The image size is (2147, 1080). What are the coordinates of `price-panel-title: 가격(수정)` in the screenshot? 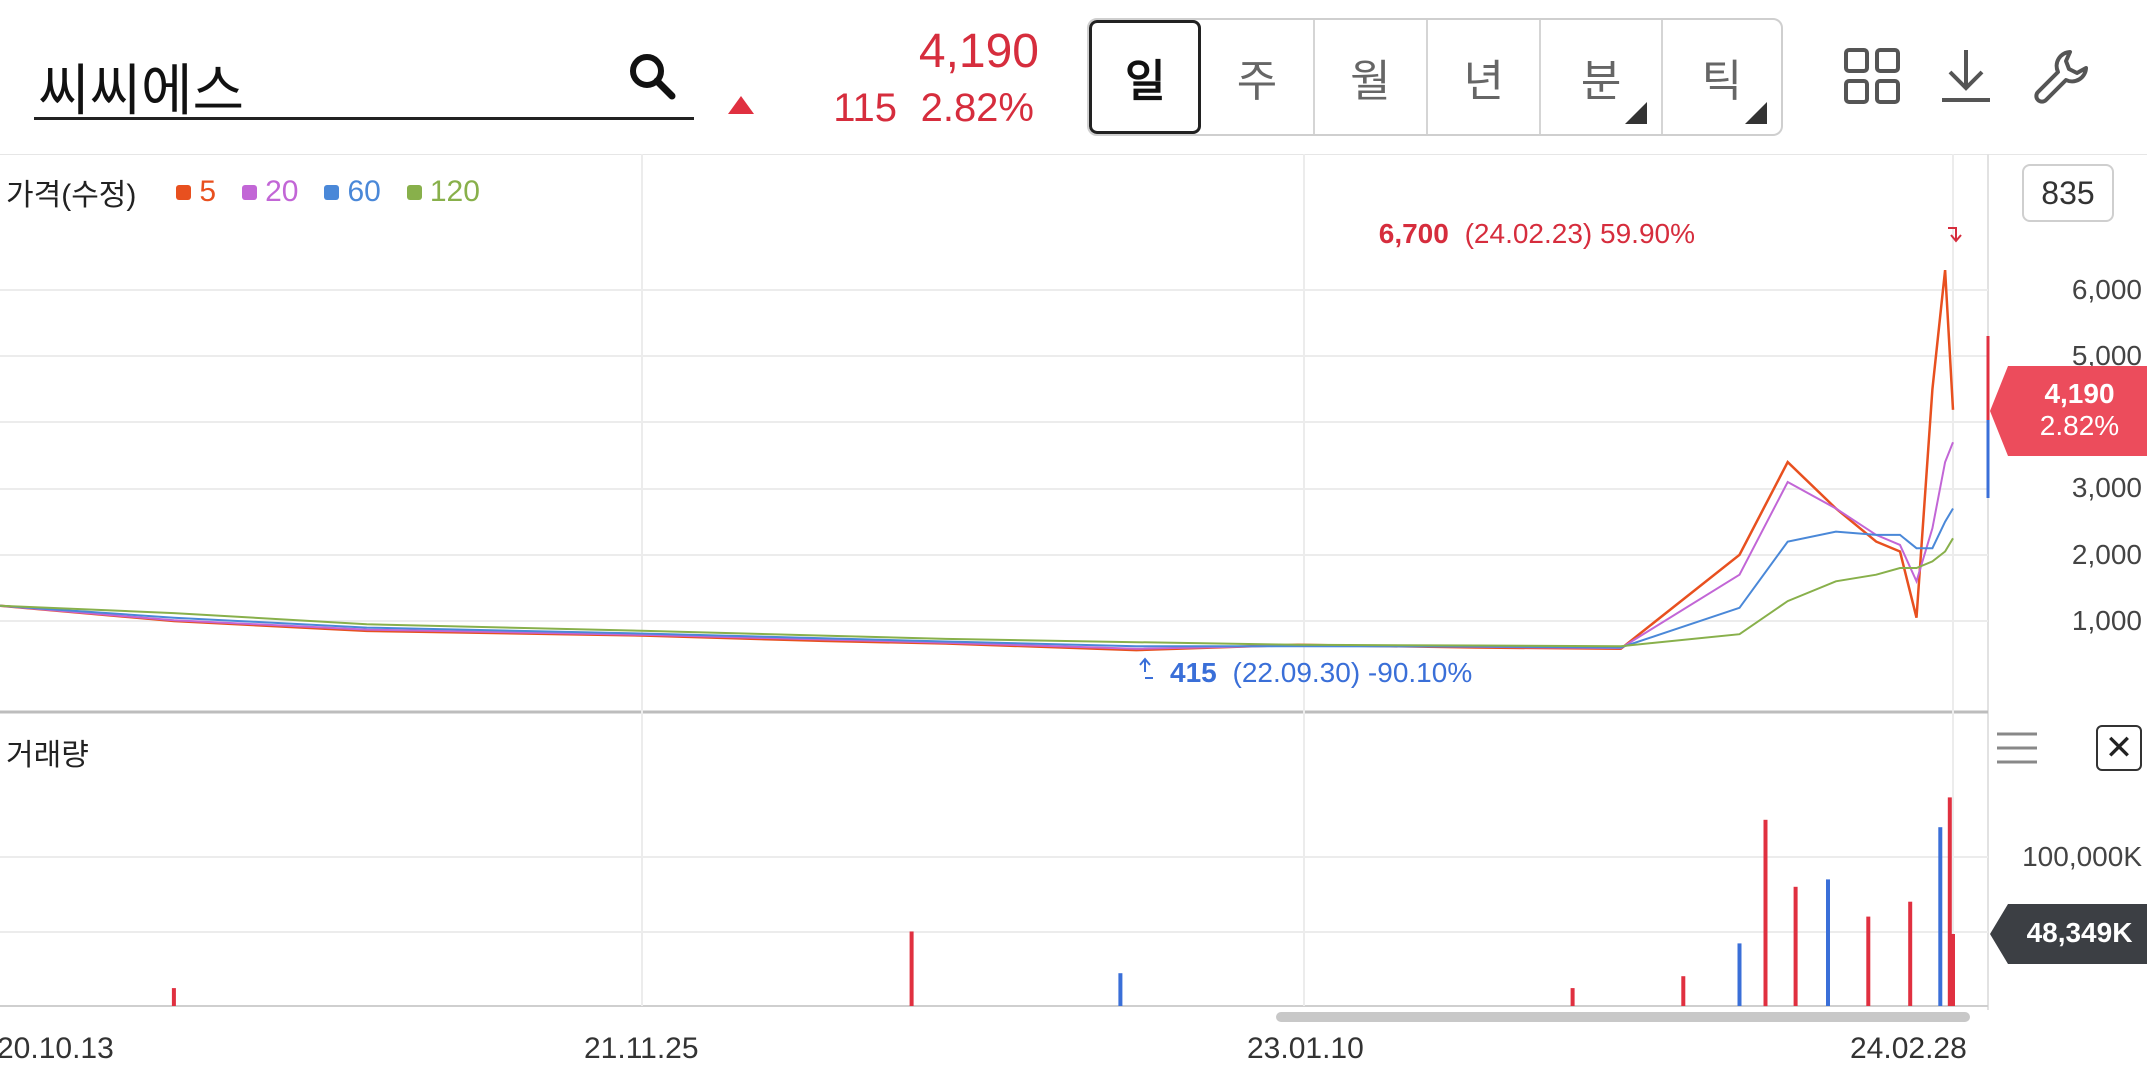 It's located at (71, 195).